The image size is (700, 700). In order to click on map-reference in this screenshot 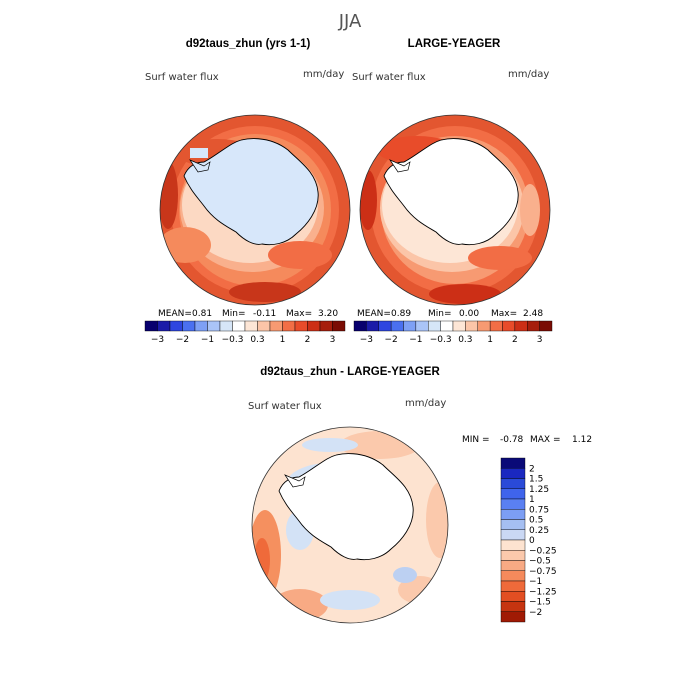, I will do `click(455, 210)`.